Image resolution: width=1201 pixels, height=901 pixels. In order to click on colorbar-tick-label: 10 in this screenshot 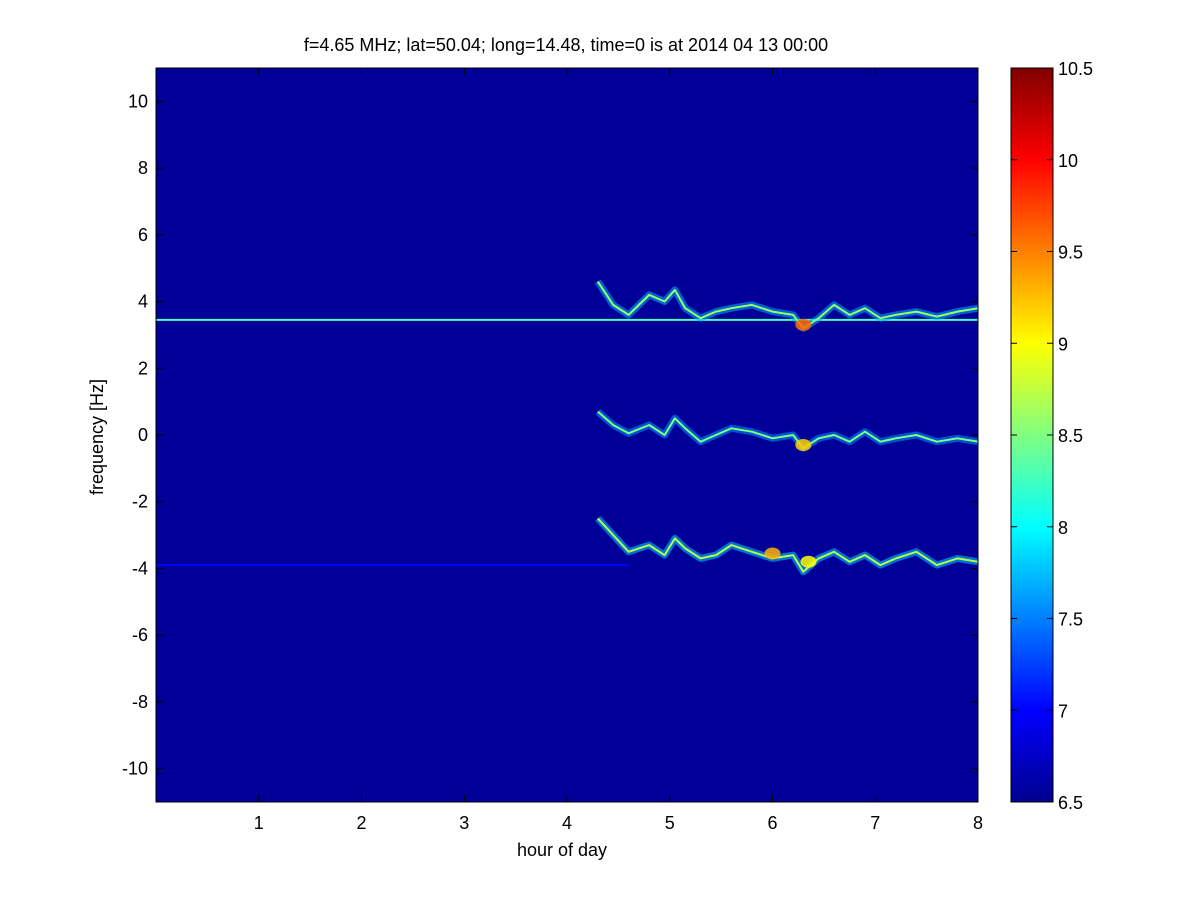, I will do `click(1068, 161)`.